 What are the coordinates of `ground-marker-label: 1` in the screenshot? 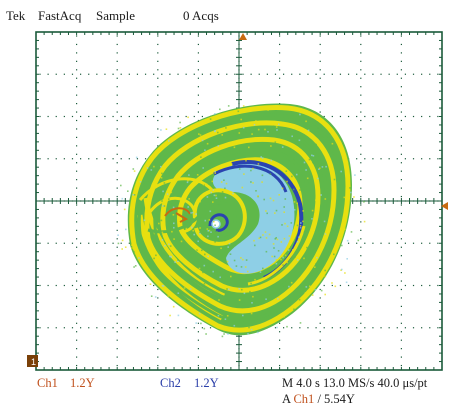 It's located at (33, 362).